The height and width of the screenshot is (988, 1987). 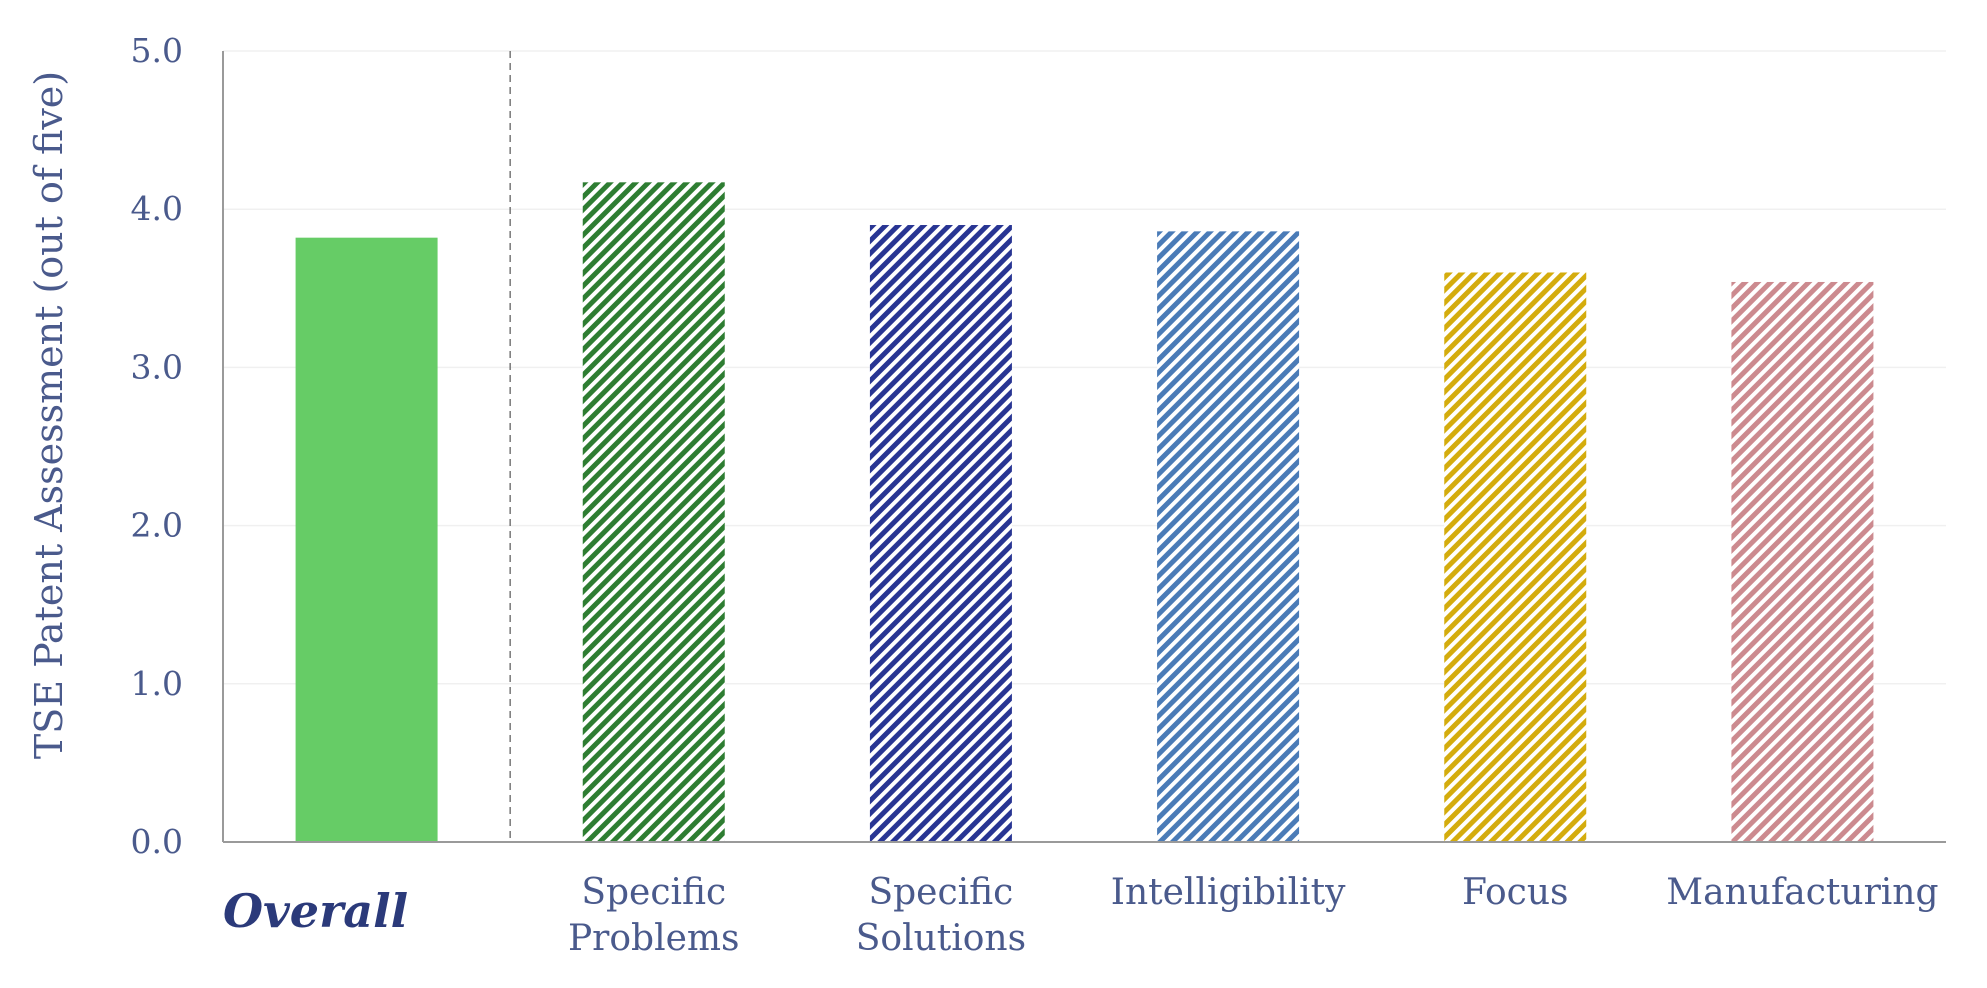 What do you see at coordinates (1802, 892) in the screenshot?
I see `x-tick-label: Manufacturing` at bounding box center [1802, 892].